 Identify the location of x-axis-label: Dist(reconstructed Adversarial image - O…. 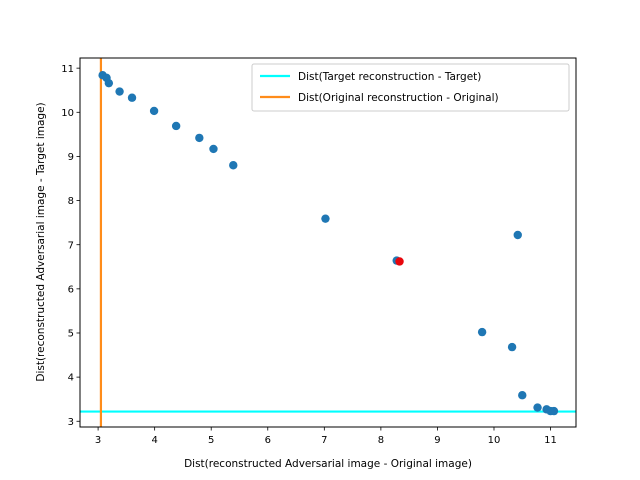
(328, 464).